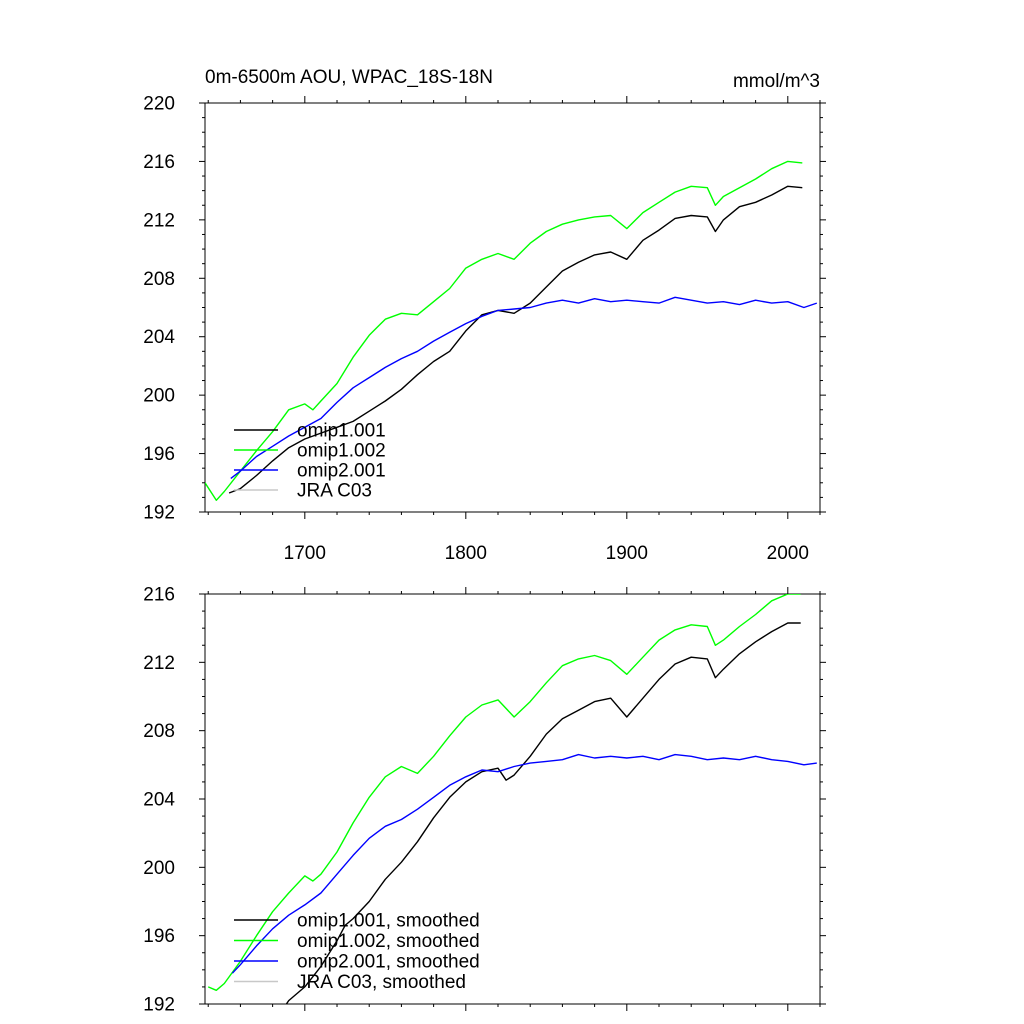 The height and width of the screenshot is (1024, 1024). I want to click on legend-label: omip2.001, so click(341, 471).